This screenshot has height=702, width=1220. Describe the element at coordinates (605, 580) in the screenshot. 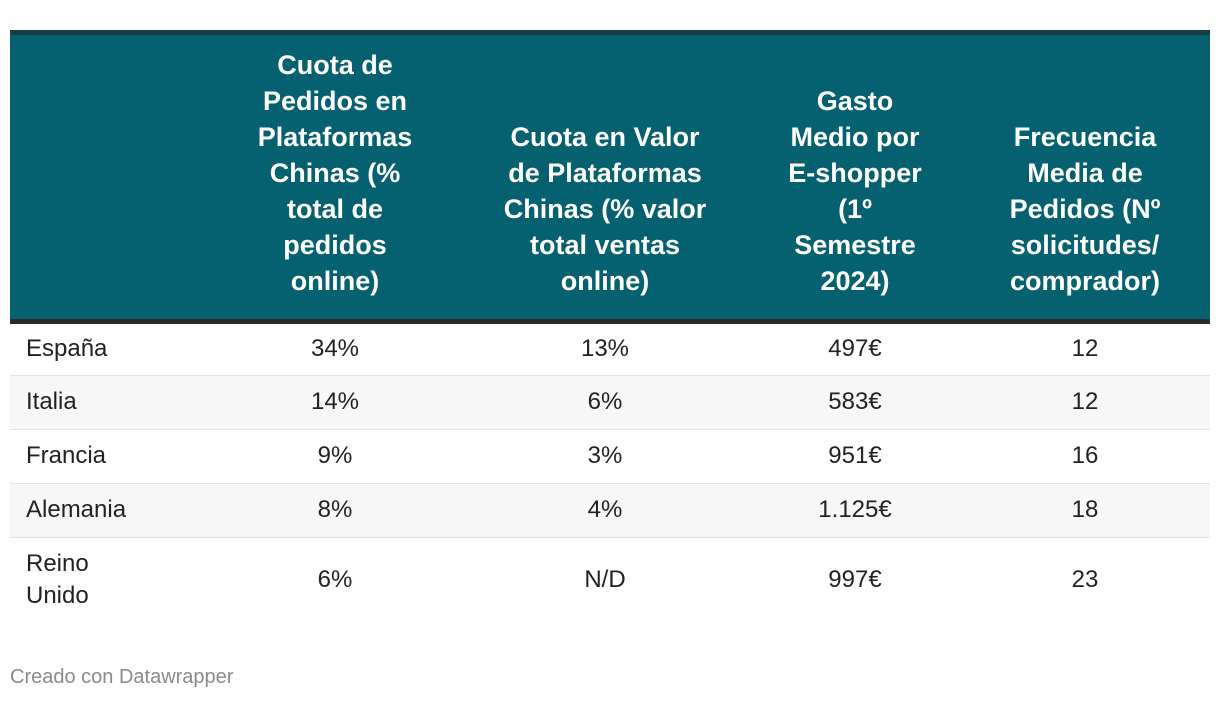

I see `cell-value-share: N/D` at that location.